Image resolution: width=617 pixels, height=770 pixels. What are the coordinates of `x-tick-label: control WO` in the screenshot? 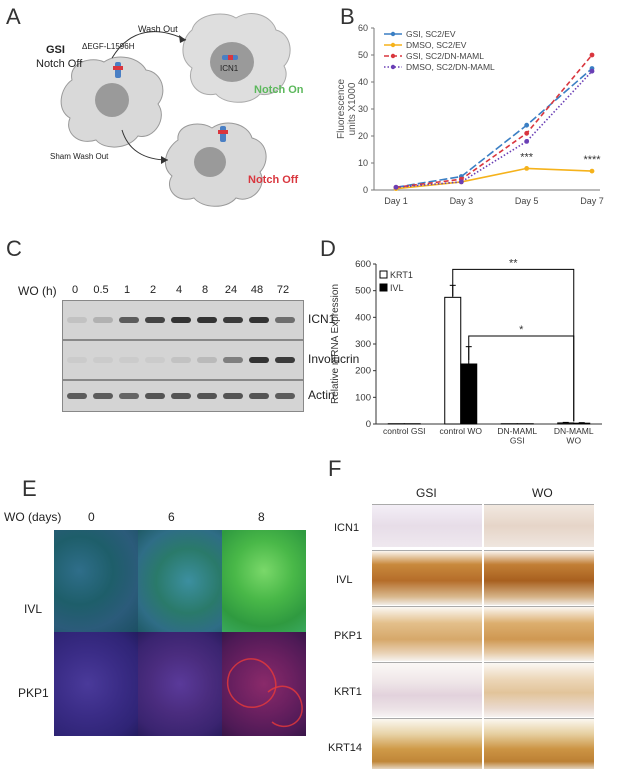 It's located at (460, 431).